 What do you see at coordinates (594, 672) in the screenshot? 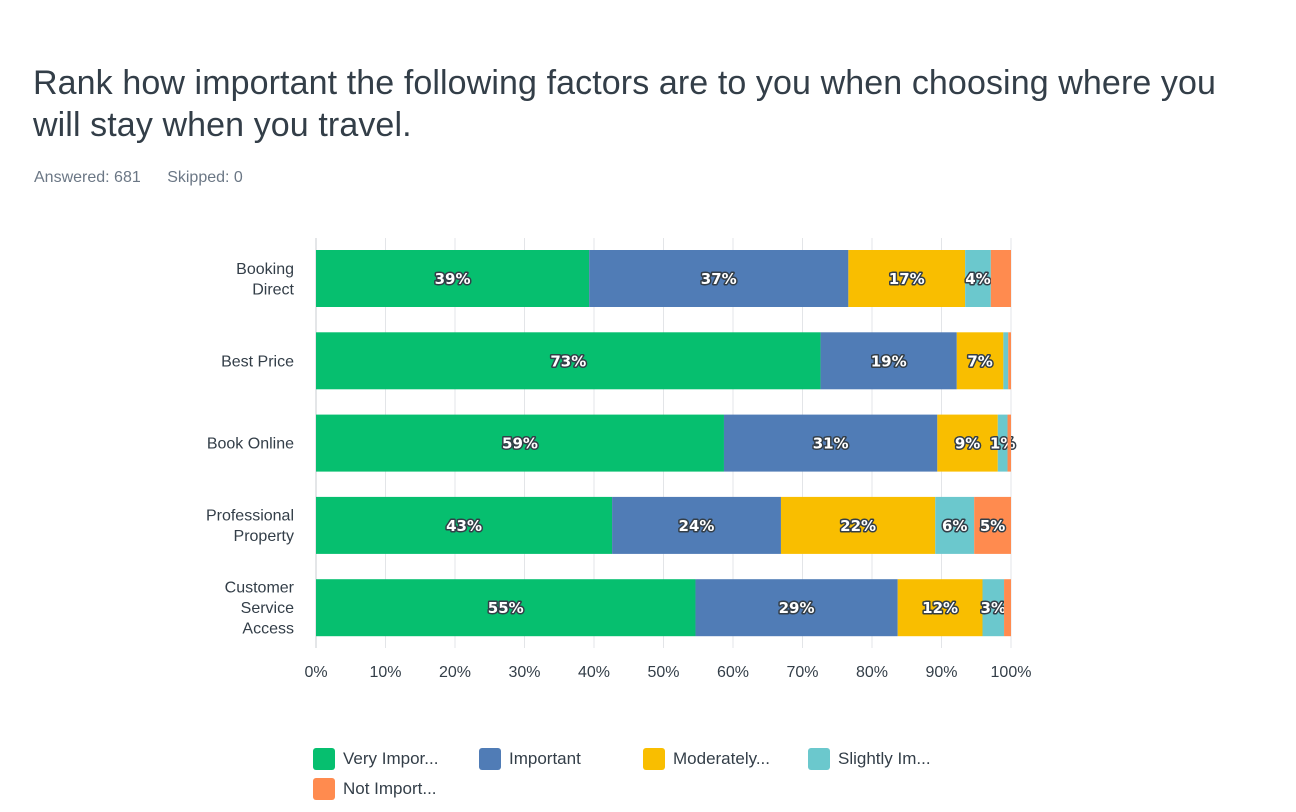
I see `x-tick-label: 40%` at bounding box center [594, 672].